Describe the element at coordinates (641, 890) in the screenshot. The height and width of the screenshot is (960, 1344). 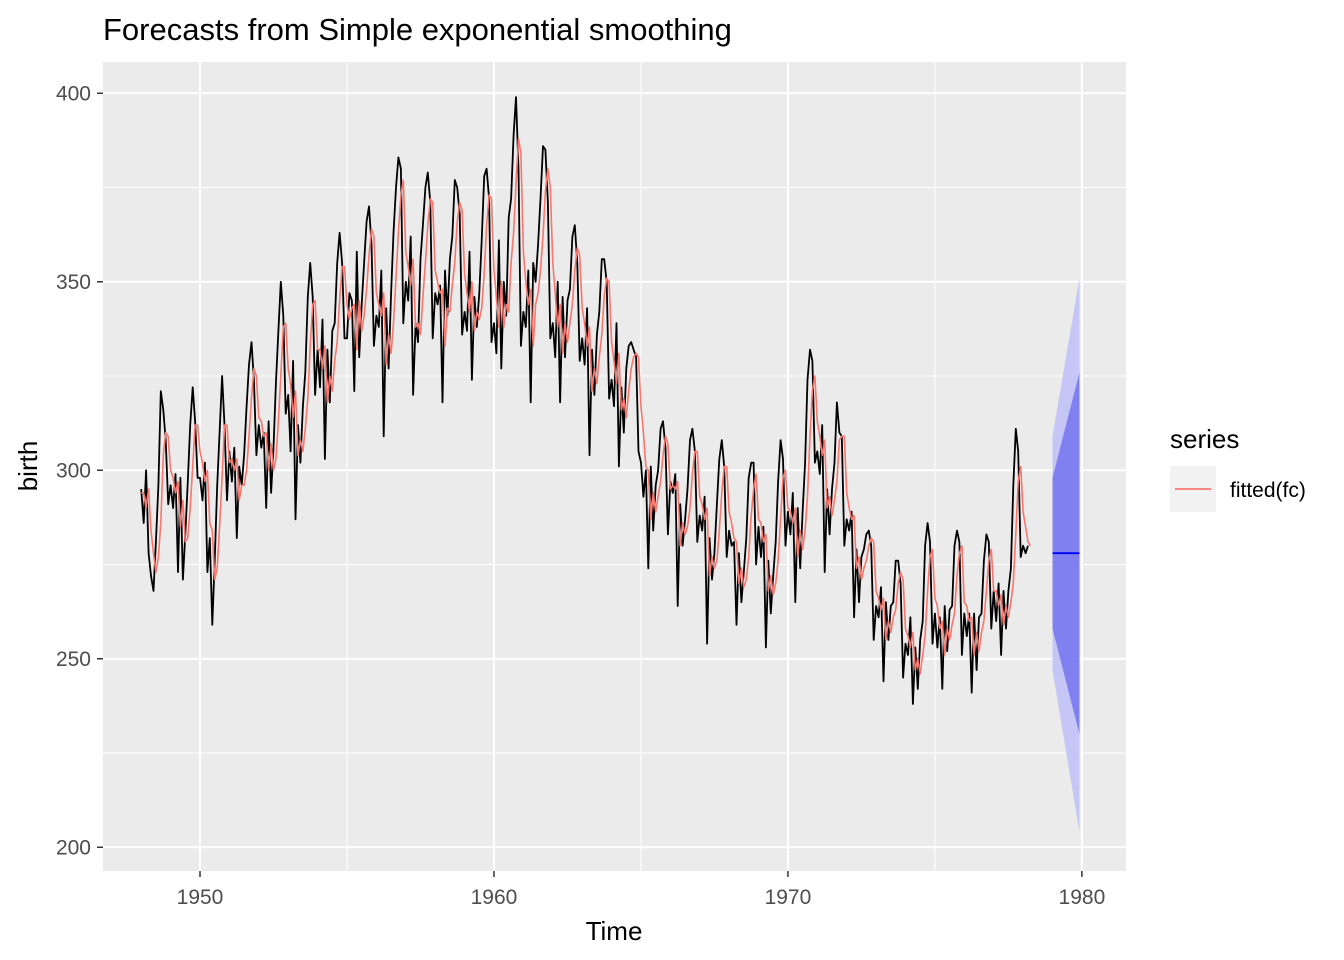
I see `x-axis-ticks: 1950 1960 1970 1980` at that location.